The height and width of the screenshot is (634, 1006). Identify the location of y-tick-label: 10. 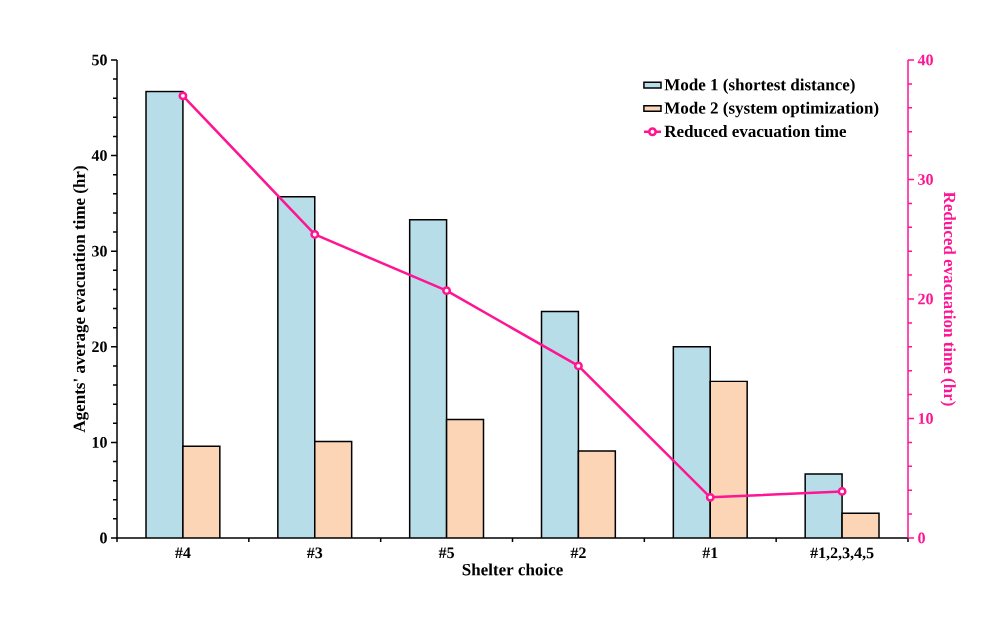
(99, 442).